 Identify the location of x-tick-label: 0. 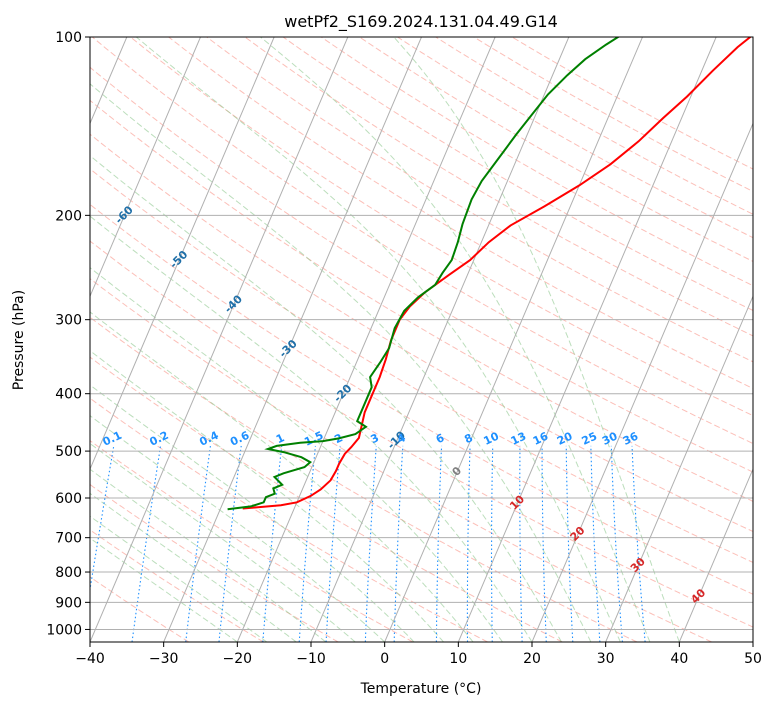
(384, 659).